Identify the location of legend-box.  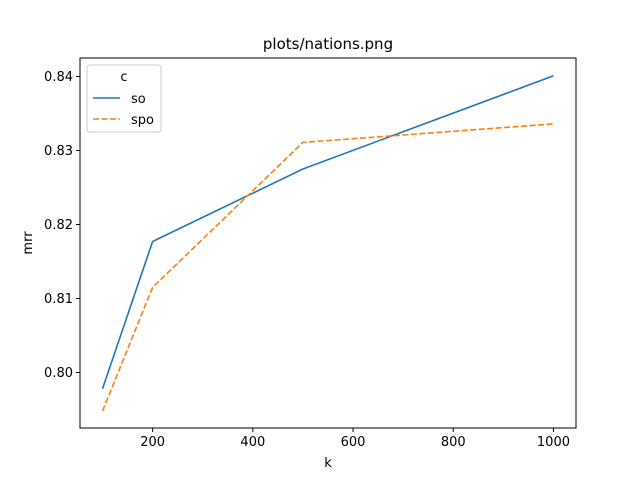
(124, 98).